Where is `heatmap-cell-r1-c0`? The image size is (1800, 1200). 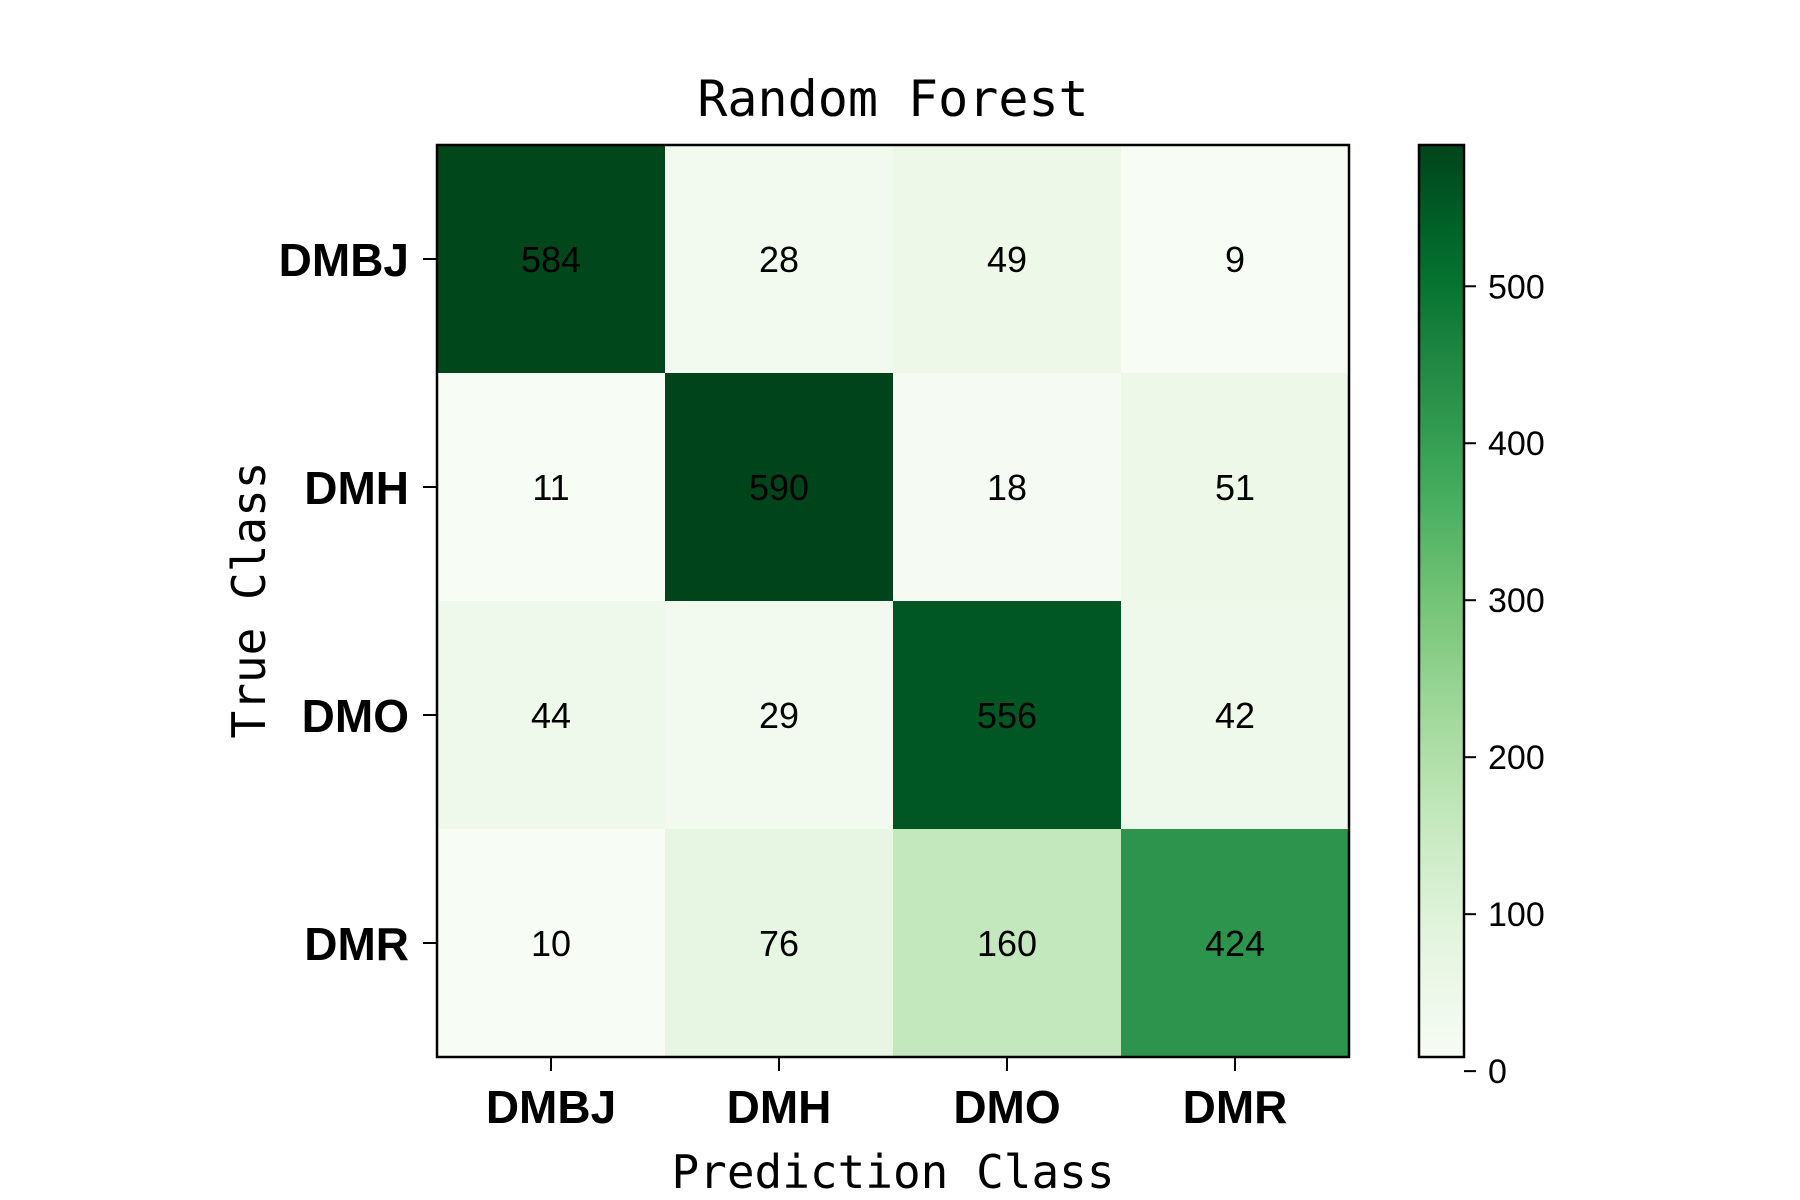
heatmap-cell-r1-c0 is located at coordinates (551, 487).